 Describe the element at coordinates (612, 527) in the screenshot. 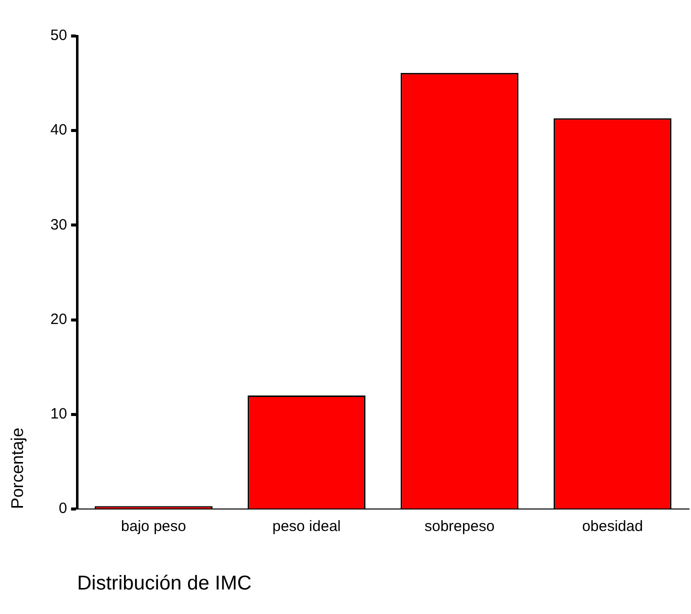

I see `x-tick-label: obesidad` at that location.